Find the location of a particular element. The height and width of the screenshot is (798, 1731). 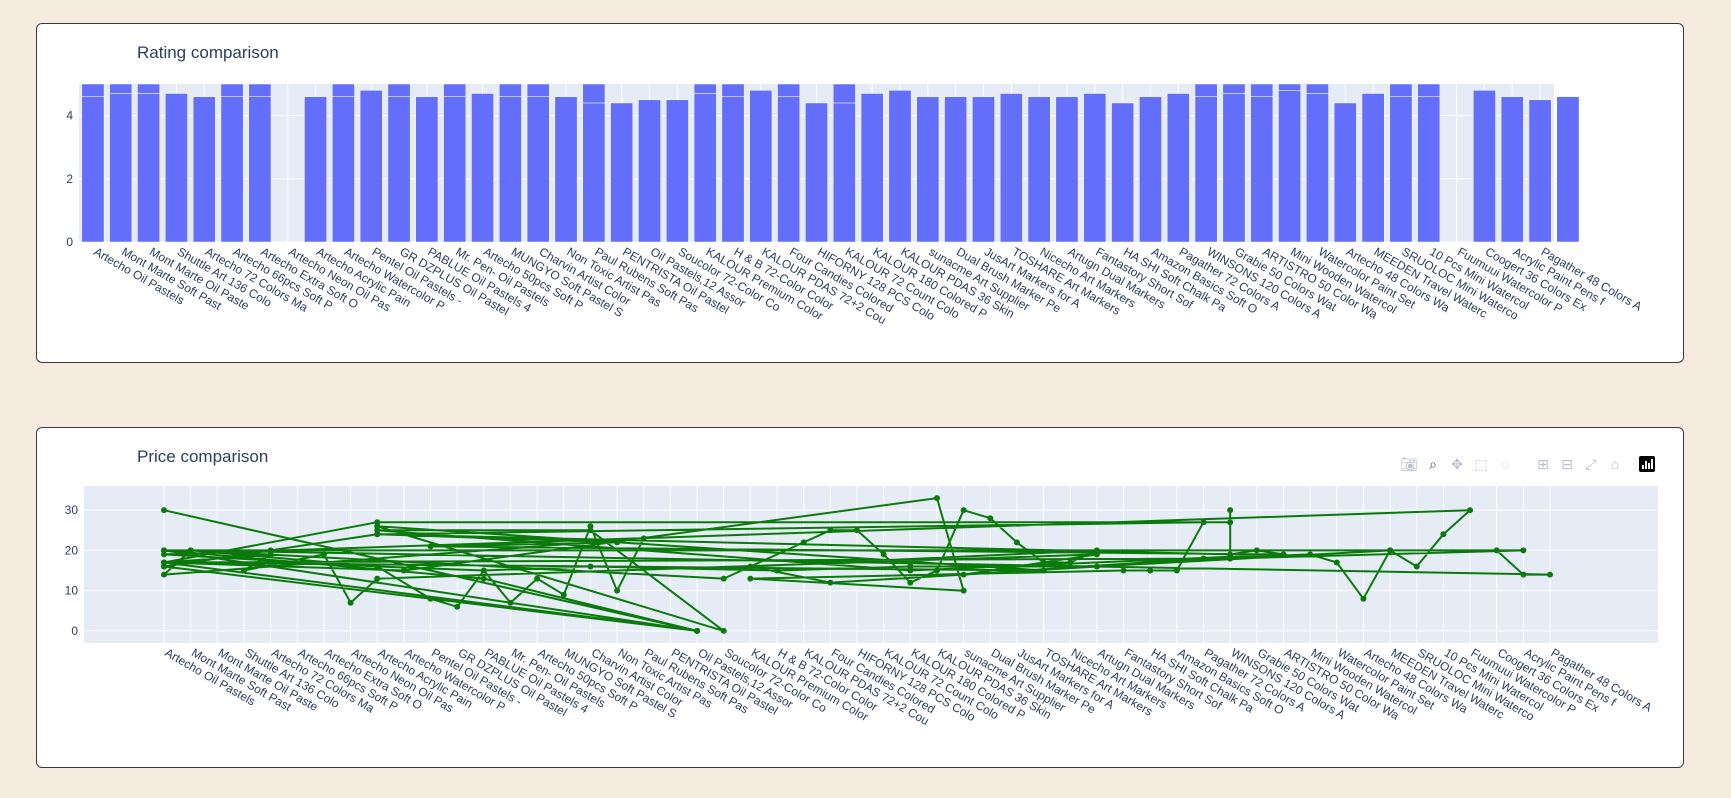

plotly-logo is located at coordinates (1647, 464).